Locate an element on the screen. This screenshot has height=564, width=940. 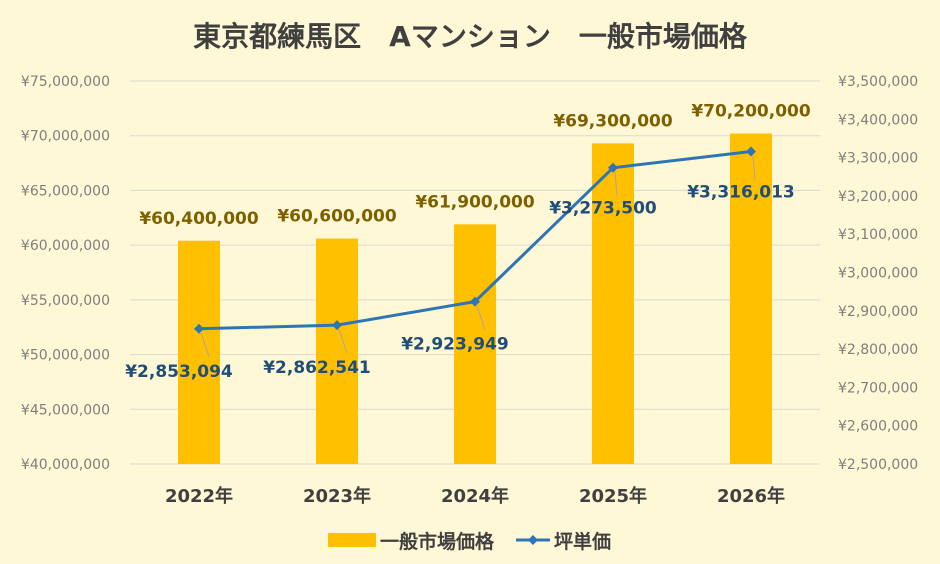
y-left-tick-label: ¥55,000,000 is located at coordinates (65, 301).